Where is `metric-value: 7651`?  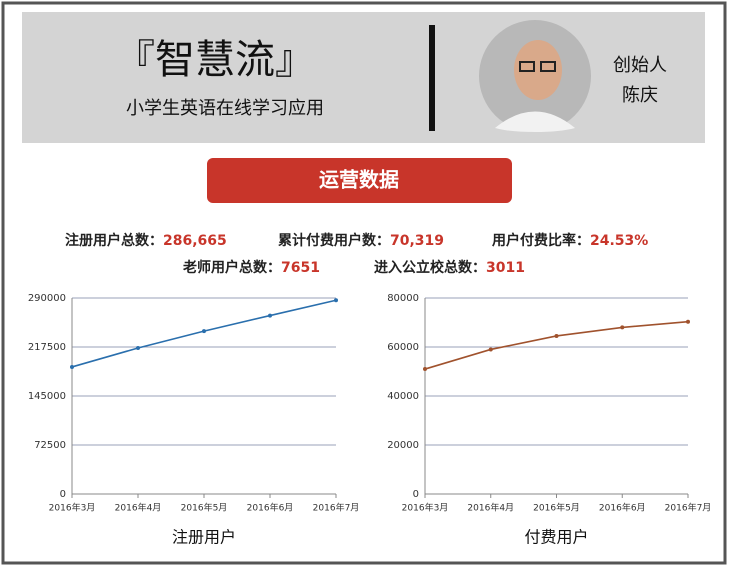
metric-value: 7651 is located at coordinates (300, 268).